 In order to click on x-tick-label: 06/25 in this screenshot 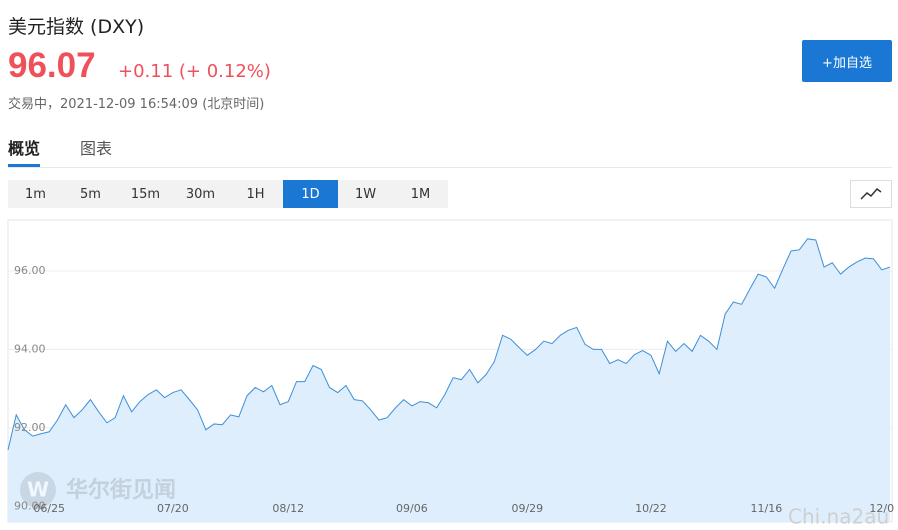, I will do `click(49, 508)`.